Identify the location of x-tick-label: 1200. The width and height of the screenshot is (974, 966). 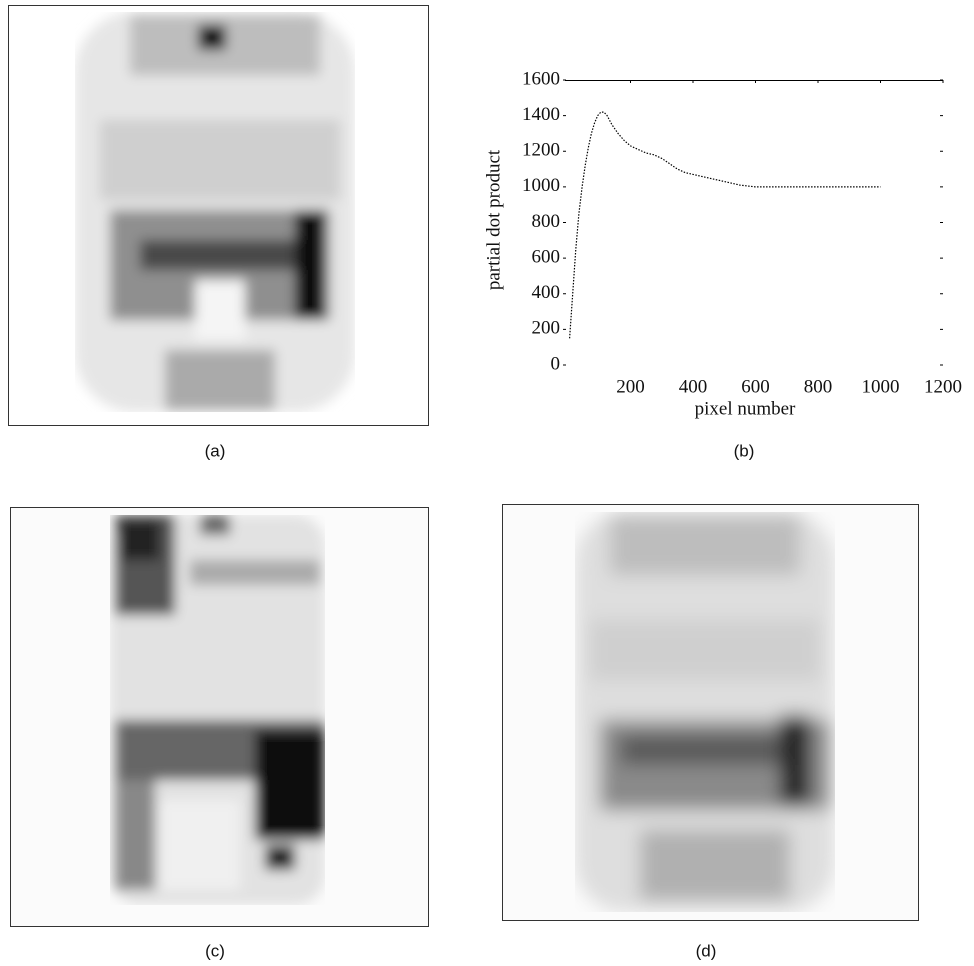
(943, 386).